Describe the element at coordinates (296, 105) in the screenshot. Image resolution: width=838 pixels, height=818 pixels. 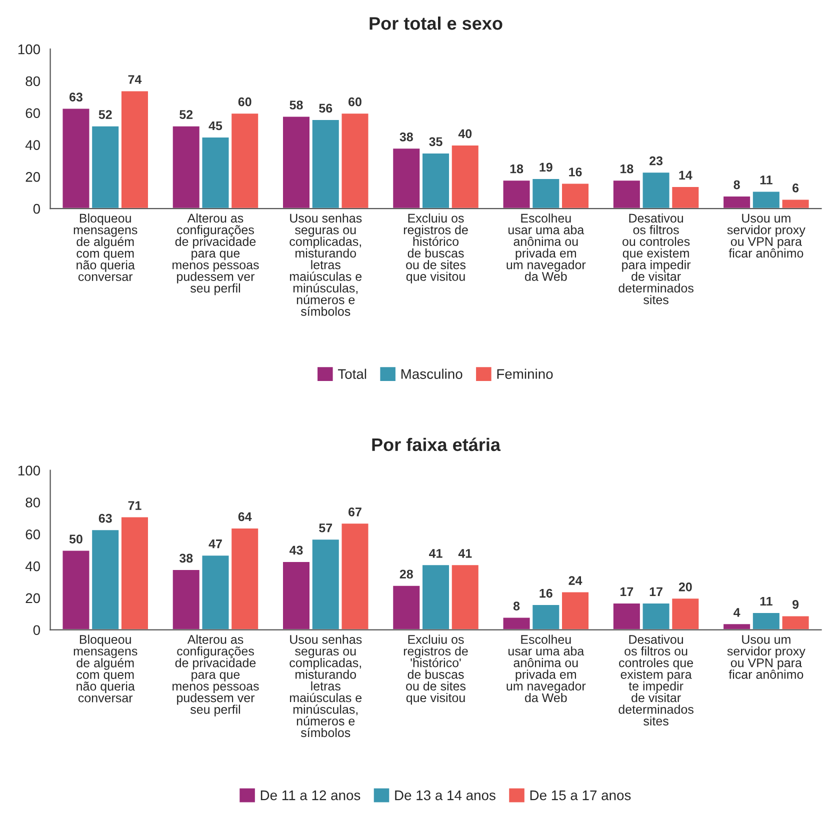
I see `data-label: 58` at that location.